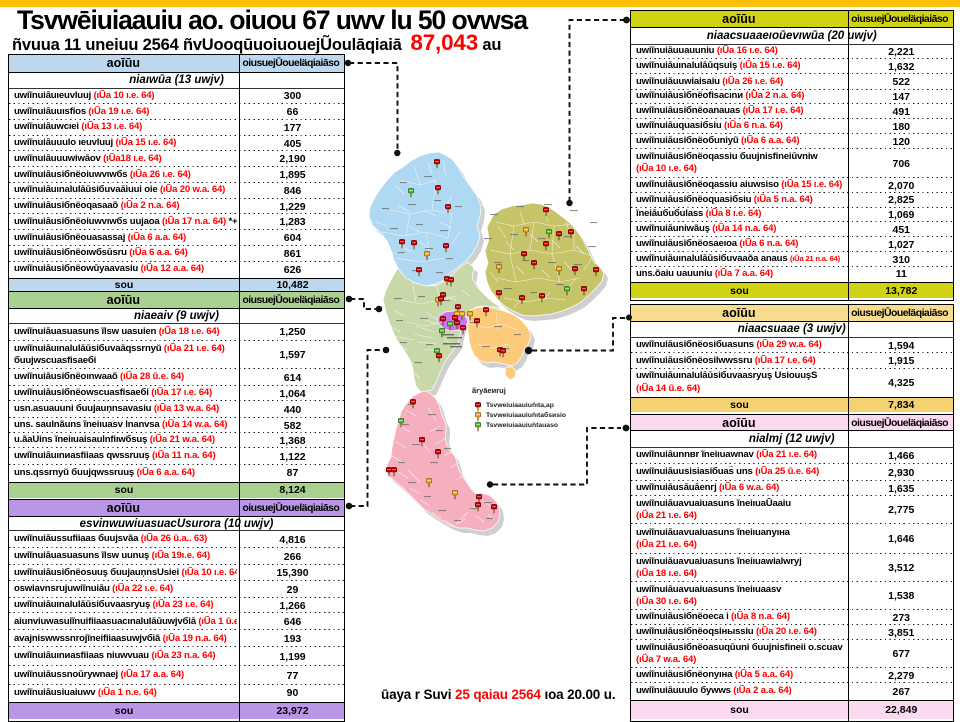 The width and height of the screenshot is (960, 722). I want to click on svg-text: Tsvweiuiaаuiuňıtабsиsio, so click(526, 415).